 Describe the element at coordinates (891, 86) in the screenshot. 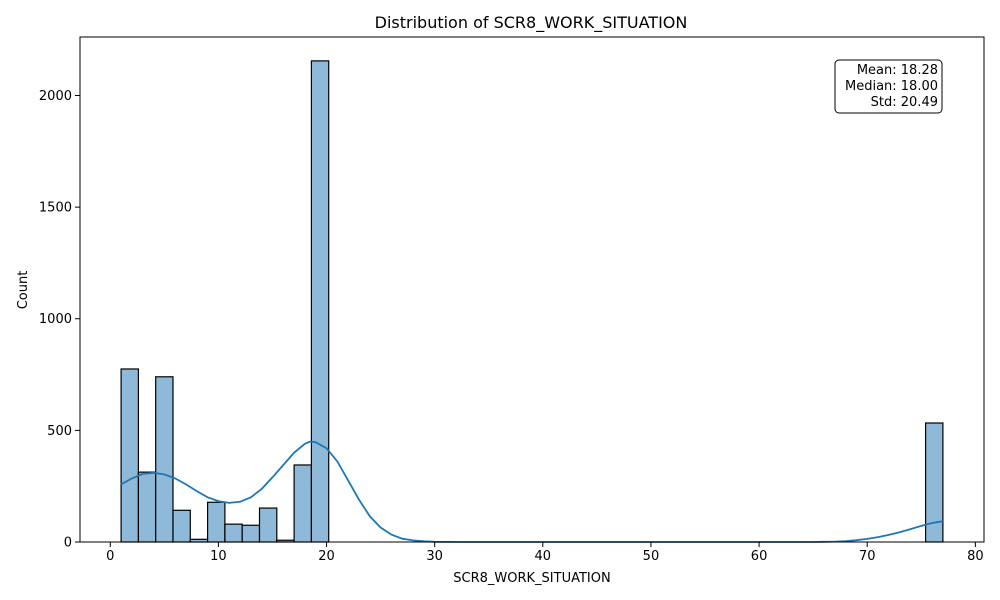

I see `stats-median: Median: 18.00` at that location.